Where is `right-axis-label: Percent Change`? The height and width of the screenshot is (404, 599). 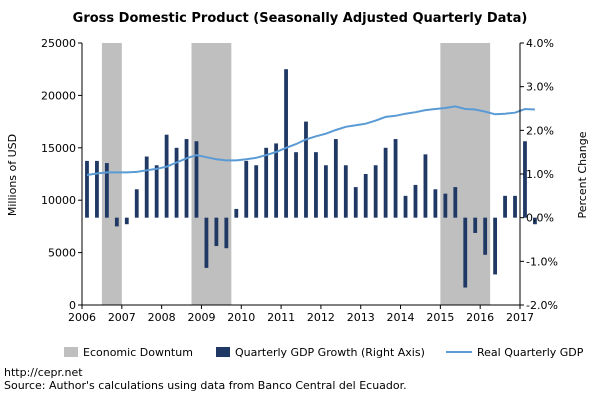
right-axis-label: Percent Change is located at coordinates (582, 174).